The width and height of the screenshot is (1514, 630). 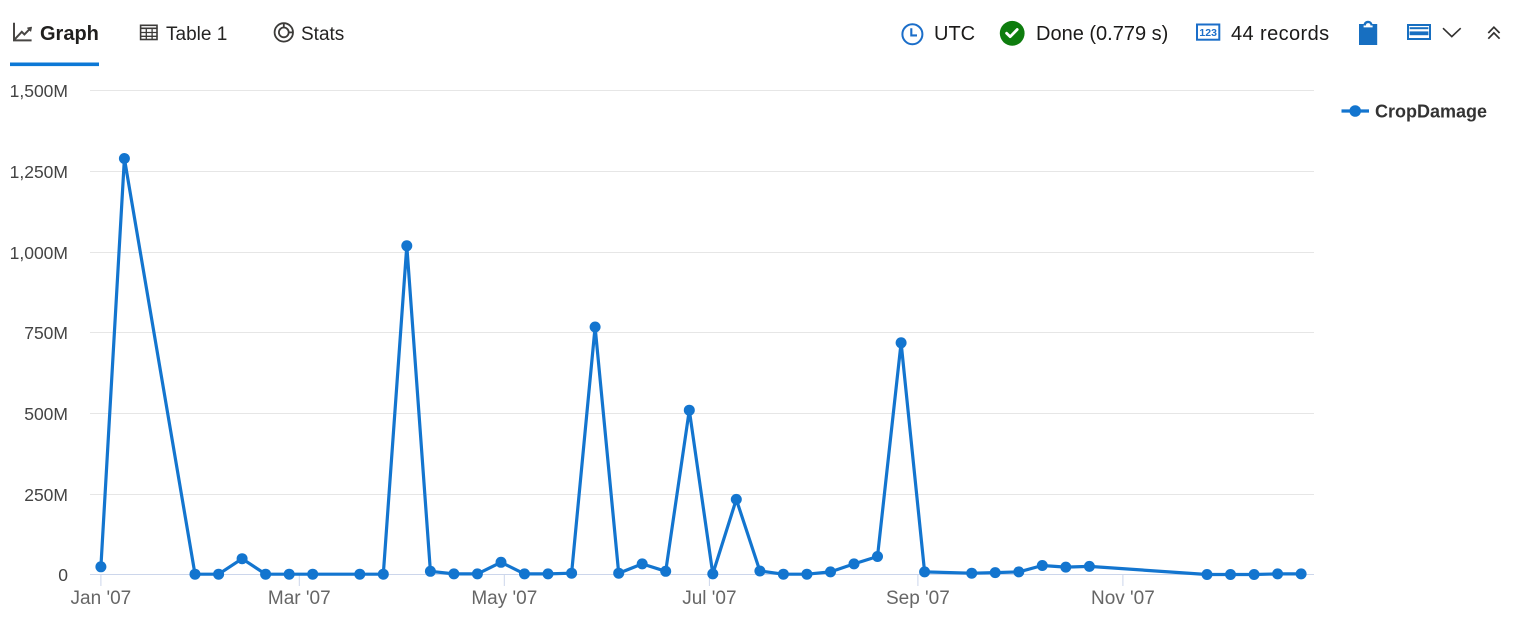 What do you see at coordinates (39, 91) in the screenshot?
I see `svg-text: 1,500M` at bounding box center [39, 91].